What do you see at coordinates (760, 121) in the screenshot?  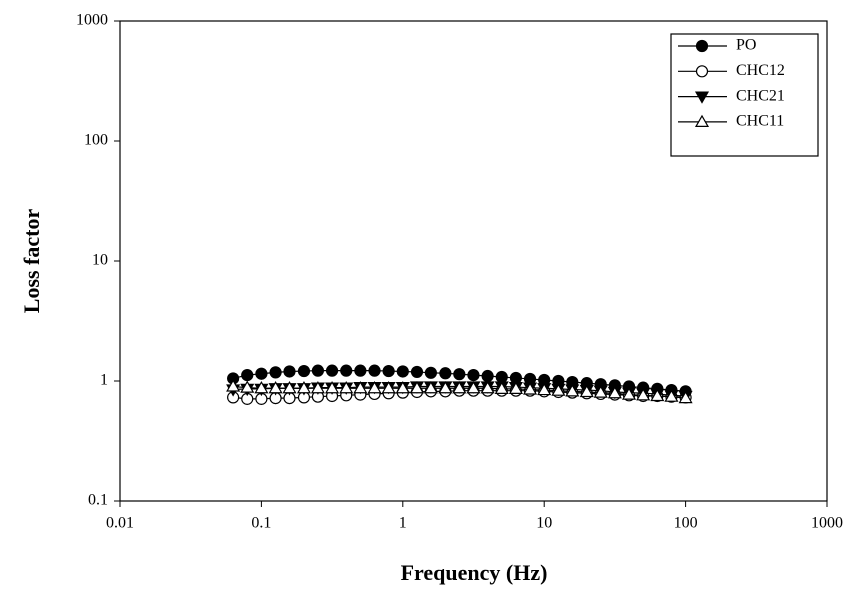 I see `legend-label: CHC11` at bounding box center [760, 121].